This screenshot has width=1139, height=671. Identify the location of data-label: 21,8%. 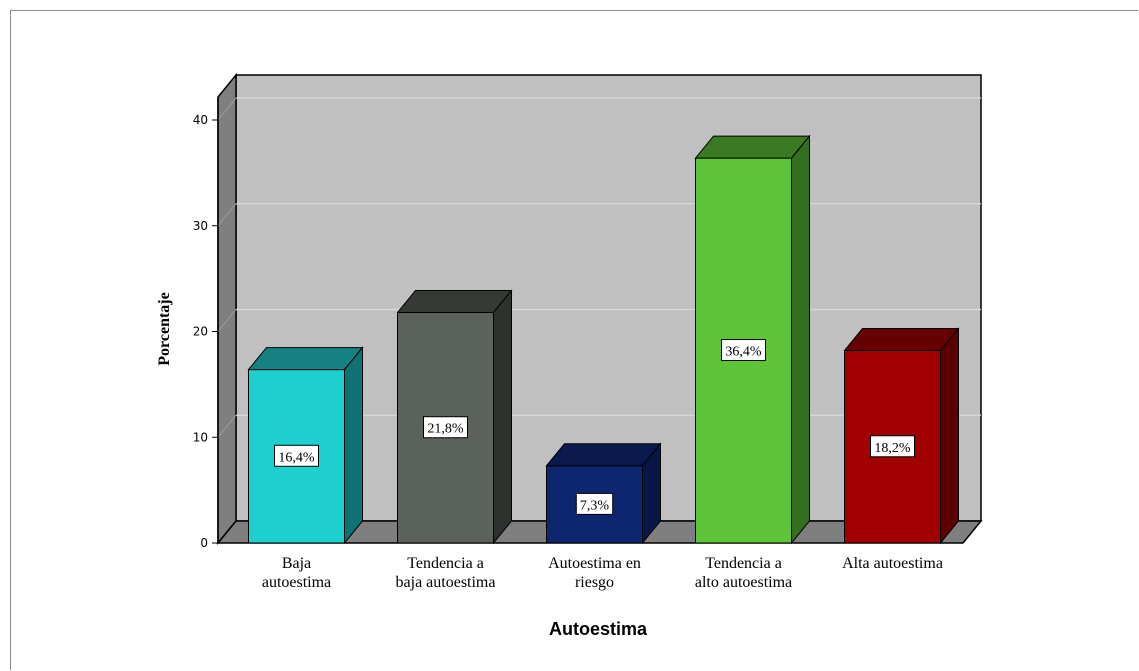
(445, 429).